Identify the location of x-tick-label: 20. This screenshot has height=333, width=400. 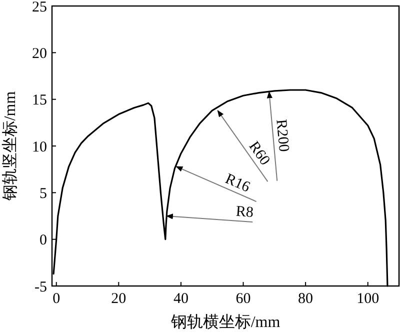
(118, 299).